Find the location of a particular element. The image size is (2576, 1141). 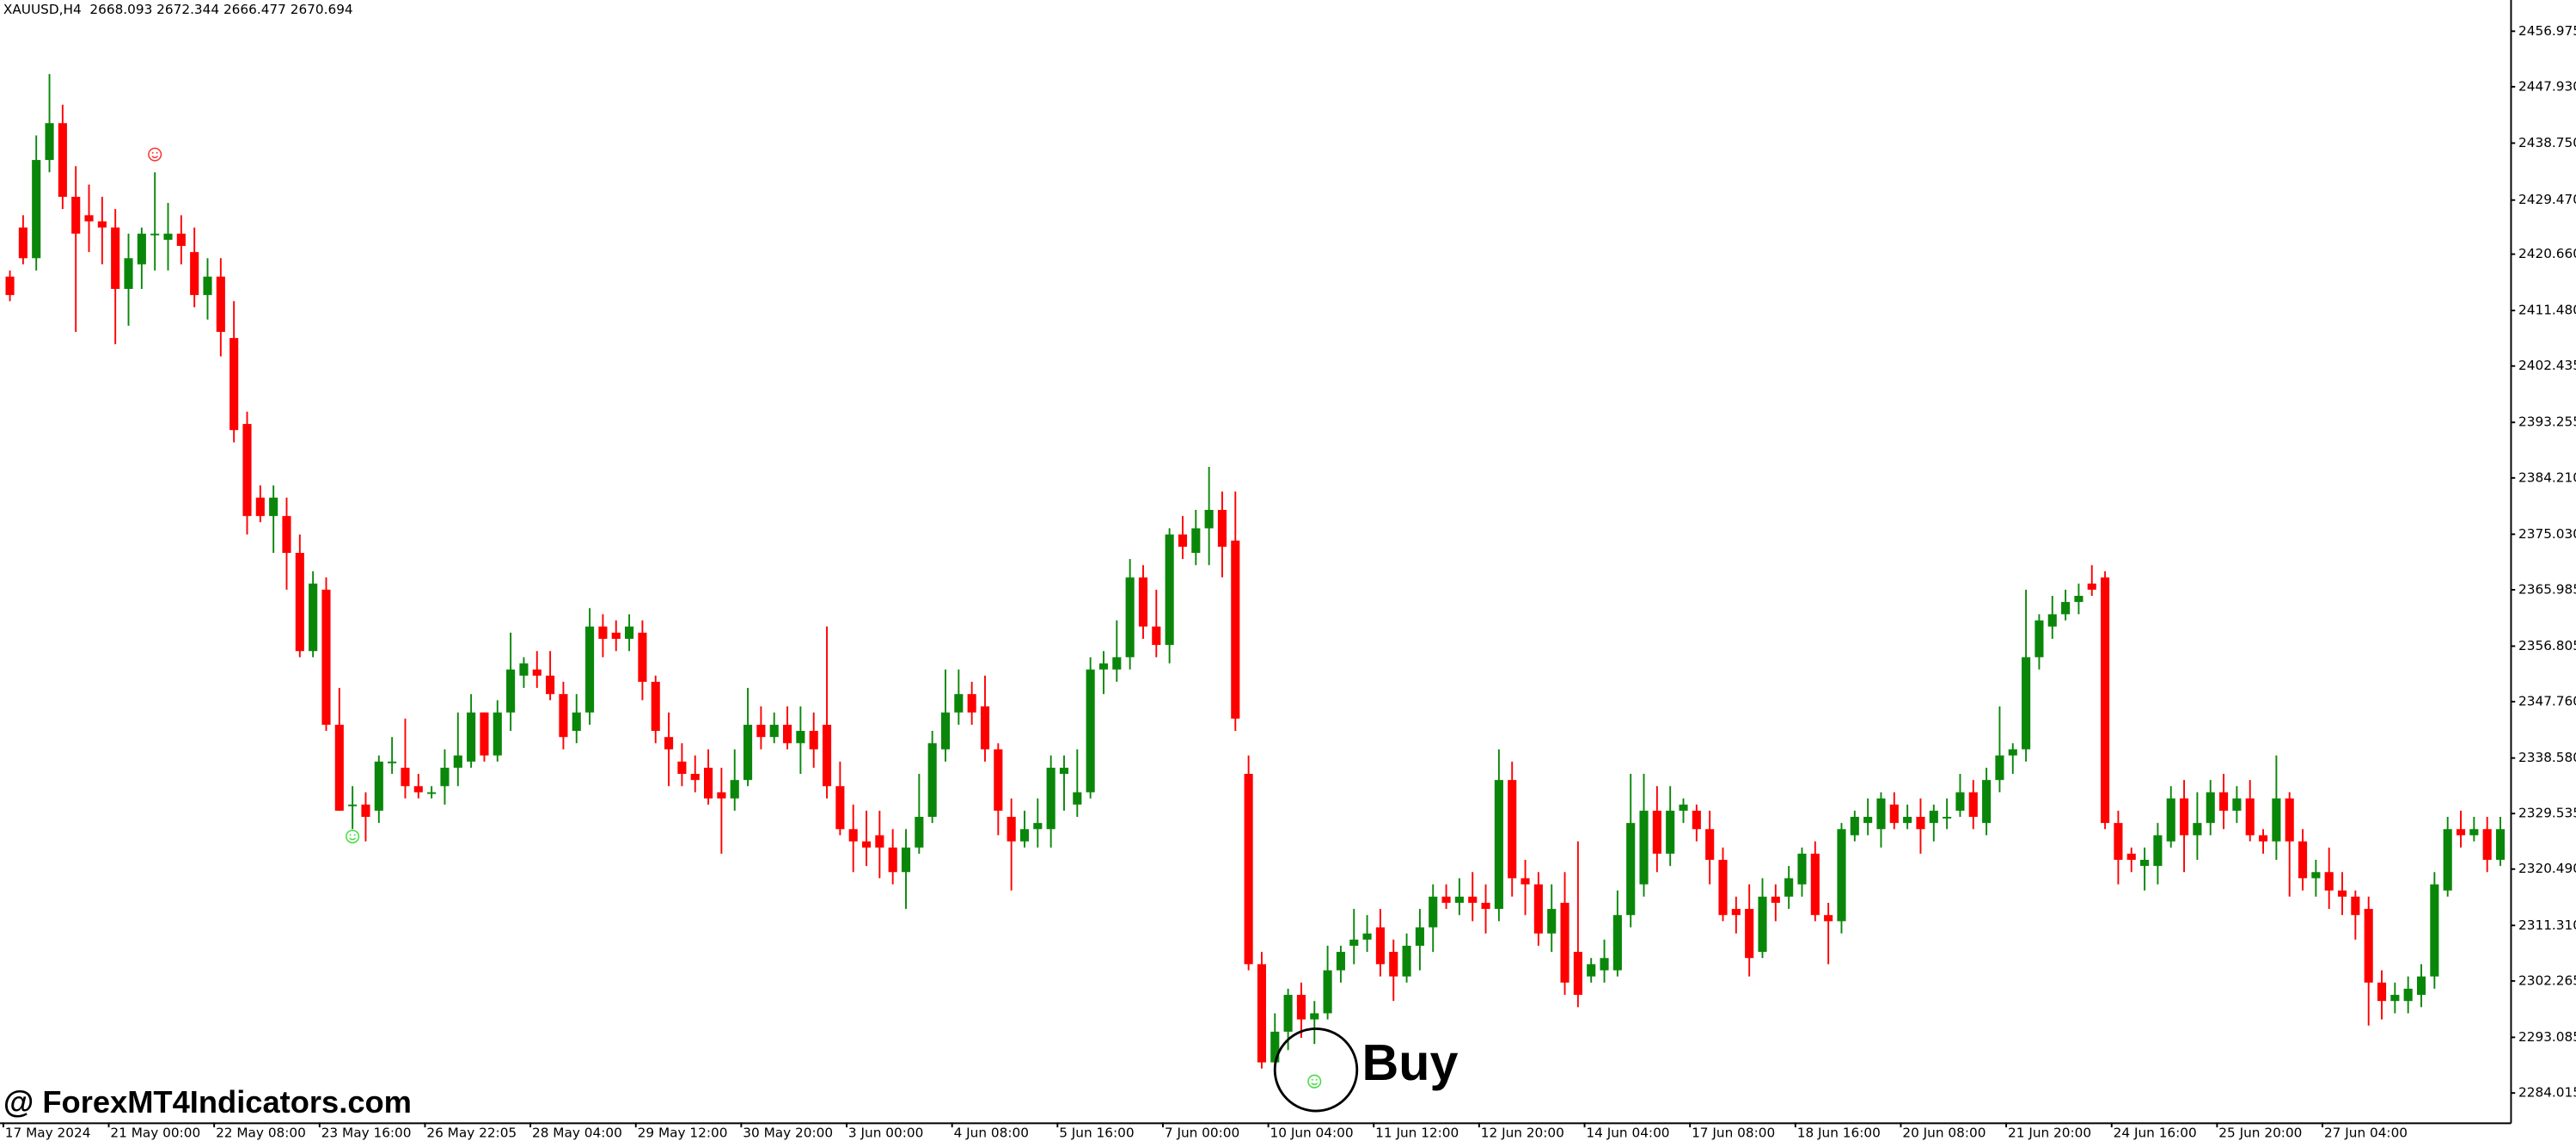

y-tick-label: 2438.750 is located at coordinates (2547, 142).